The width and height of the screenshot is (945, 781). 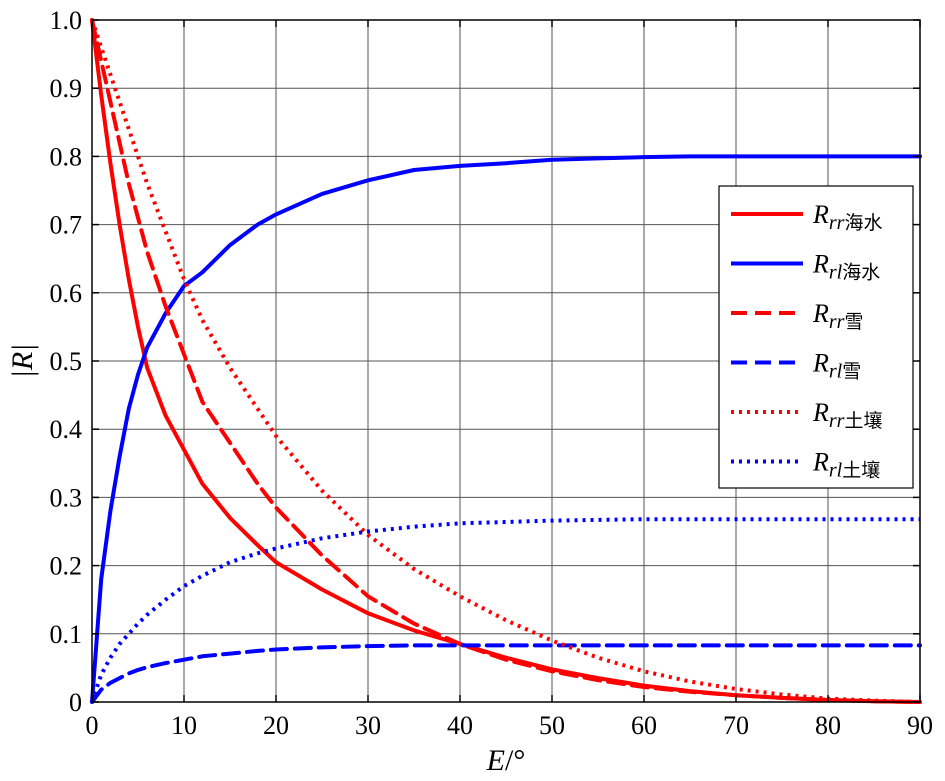 I want to click on y-tick-label: 0.3, so click(x=66, y=497).